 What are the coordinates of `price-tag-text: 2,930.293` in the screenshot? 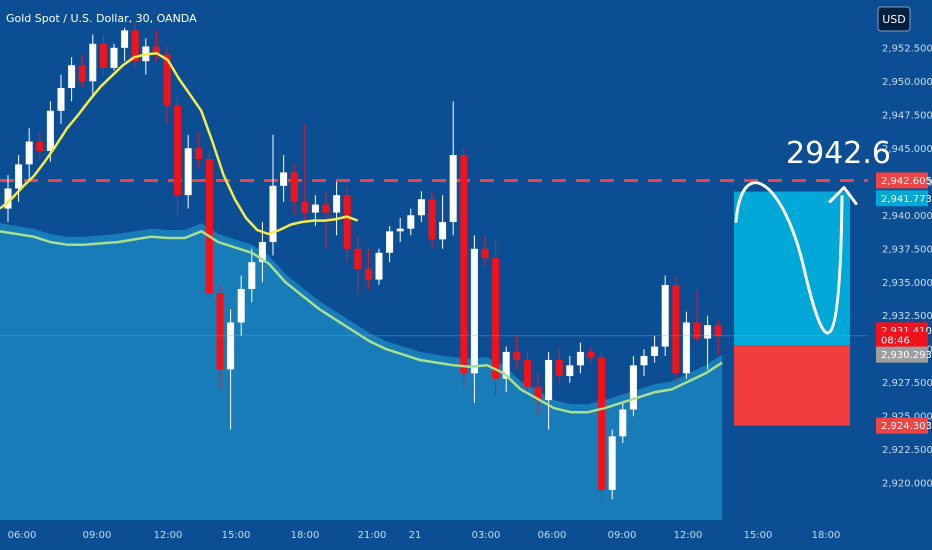 It's located at (906, 355).